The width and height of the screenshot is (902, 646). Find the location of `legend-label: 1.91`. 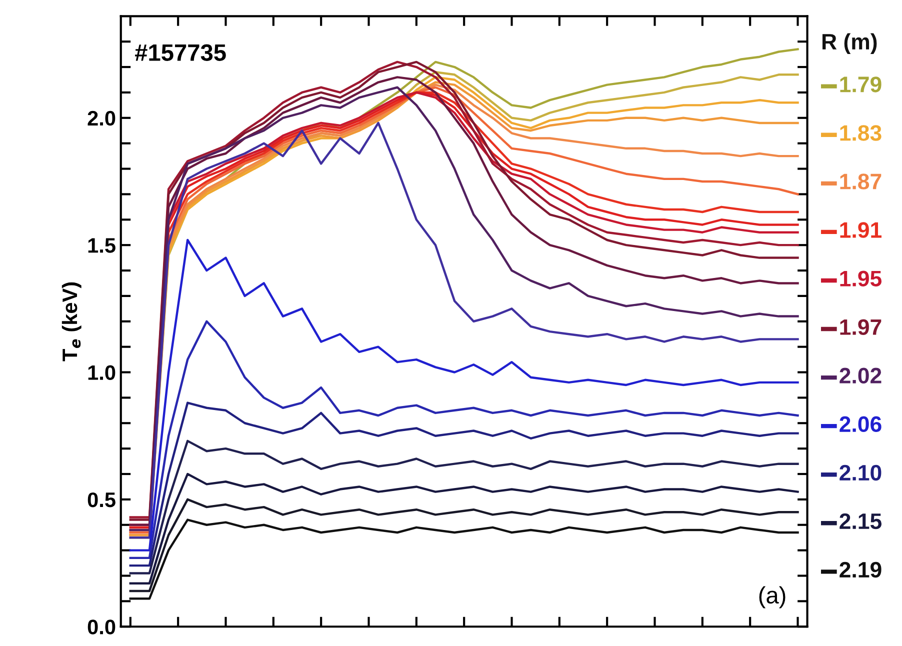

legend-label: 1.91 is located at coordinates (861, 230).